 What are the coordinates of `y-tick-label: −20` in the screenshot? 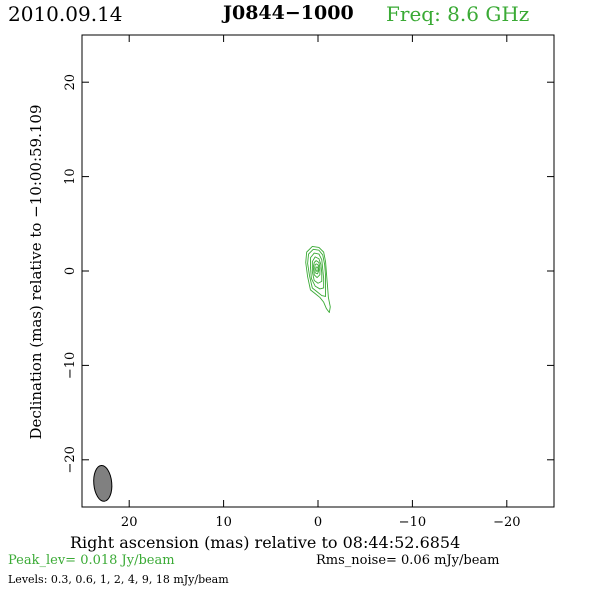 It's located at (70, 459).